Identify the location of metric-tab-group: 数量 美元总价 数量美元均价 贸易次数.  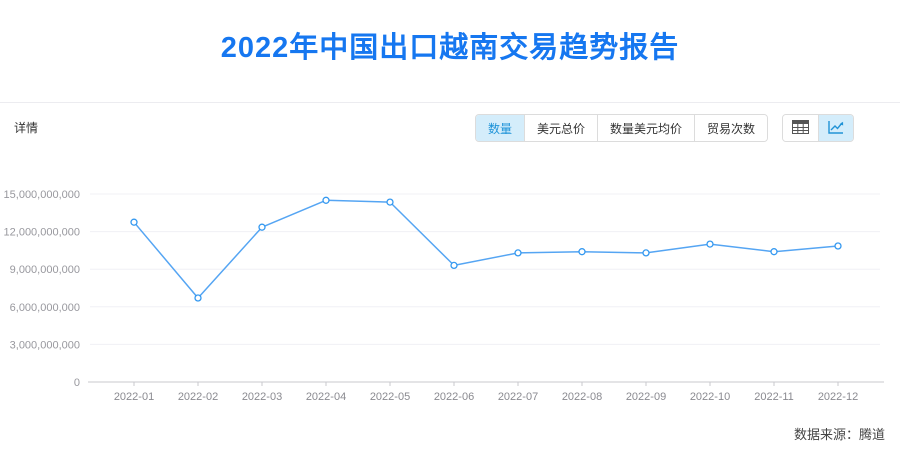
(621, 128).